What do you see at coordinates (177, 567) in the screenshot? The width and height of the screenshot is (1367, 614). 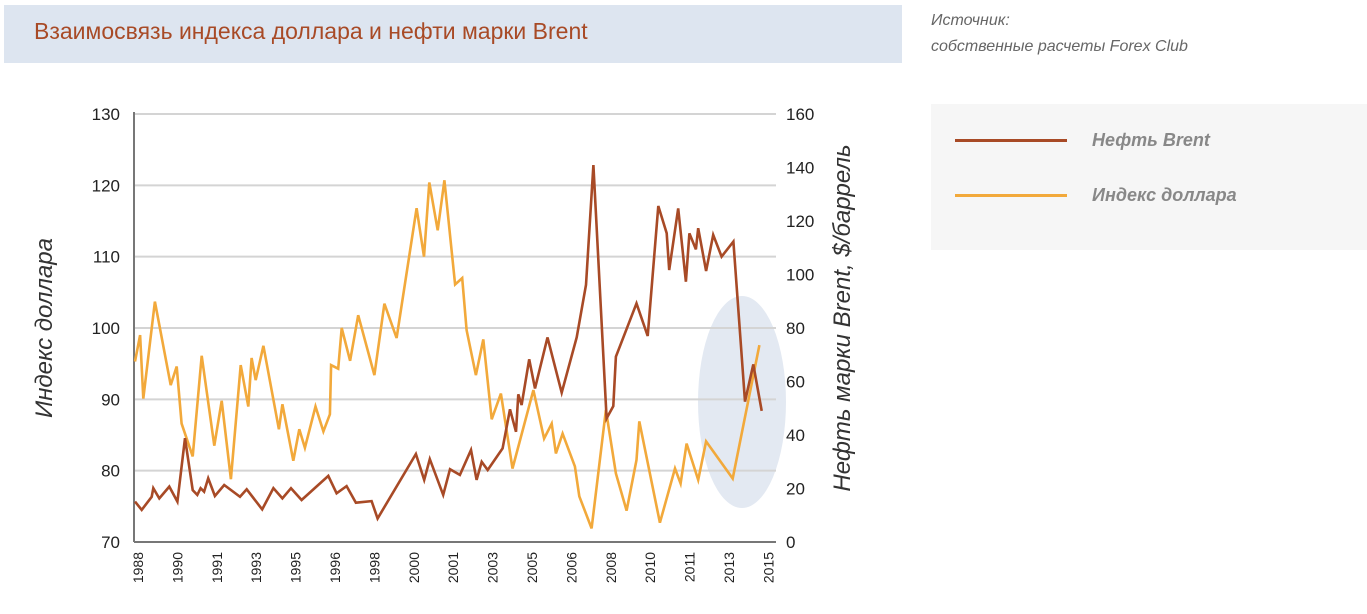 I see `x-tick-label: 1990` at bounding box center [177, 567].